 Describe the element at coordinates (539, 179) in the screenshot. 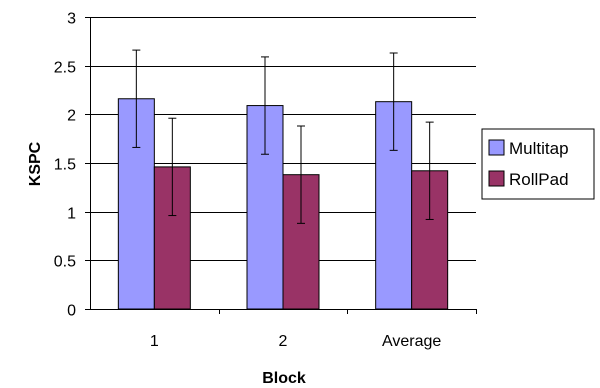

I see `legend-label-rollpad: RollPad` at that location.